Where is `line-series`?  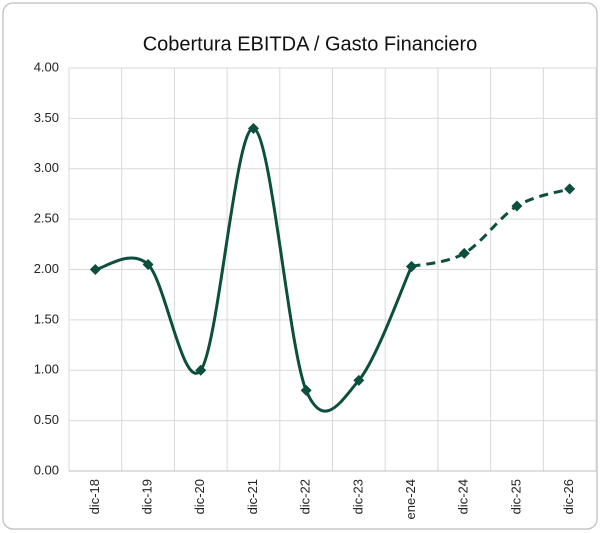
line-series is located at coordinates (491, 227).